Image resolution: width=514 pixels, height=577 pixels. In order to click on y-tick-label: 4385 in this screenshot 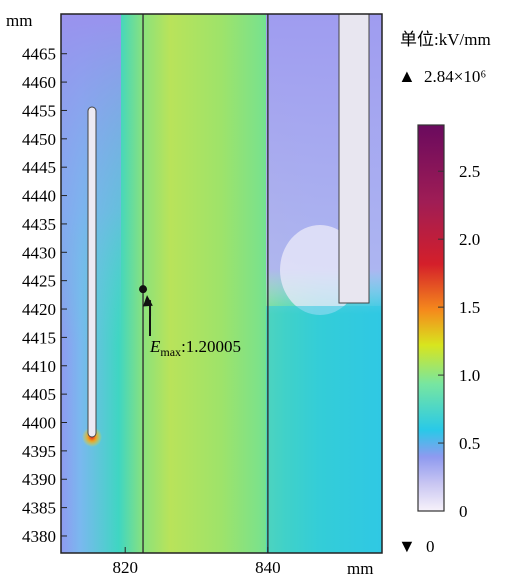, I will do `click(39, 508)`.